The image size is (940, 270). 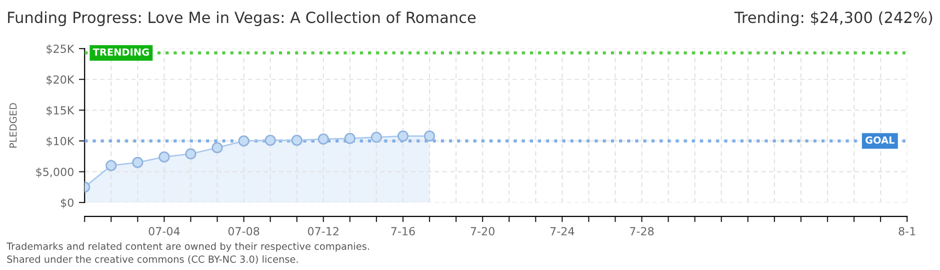 What do you see at coordinates (60, 141) in the screenshot?
I see `y-tick-label: $10K` at bounding box center [60, 141].